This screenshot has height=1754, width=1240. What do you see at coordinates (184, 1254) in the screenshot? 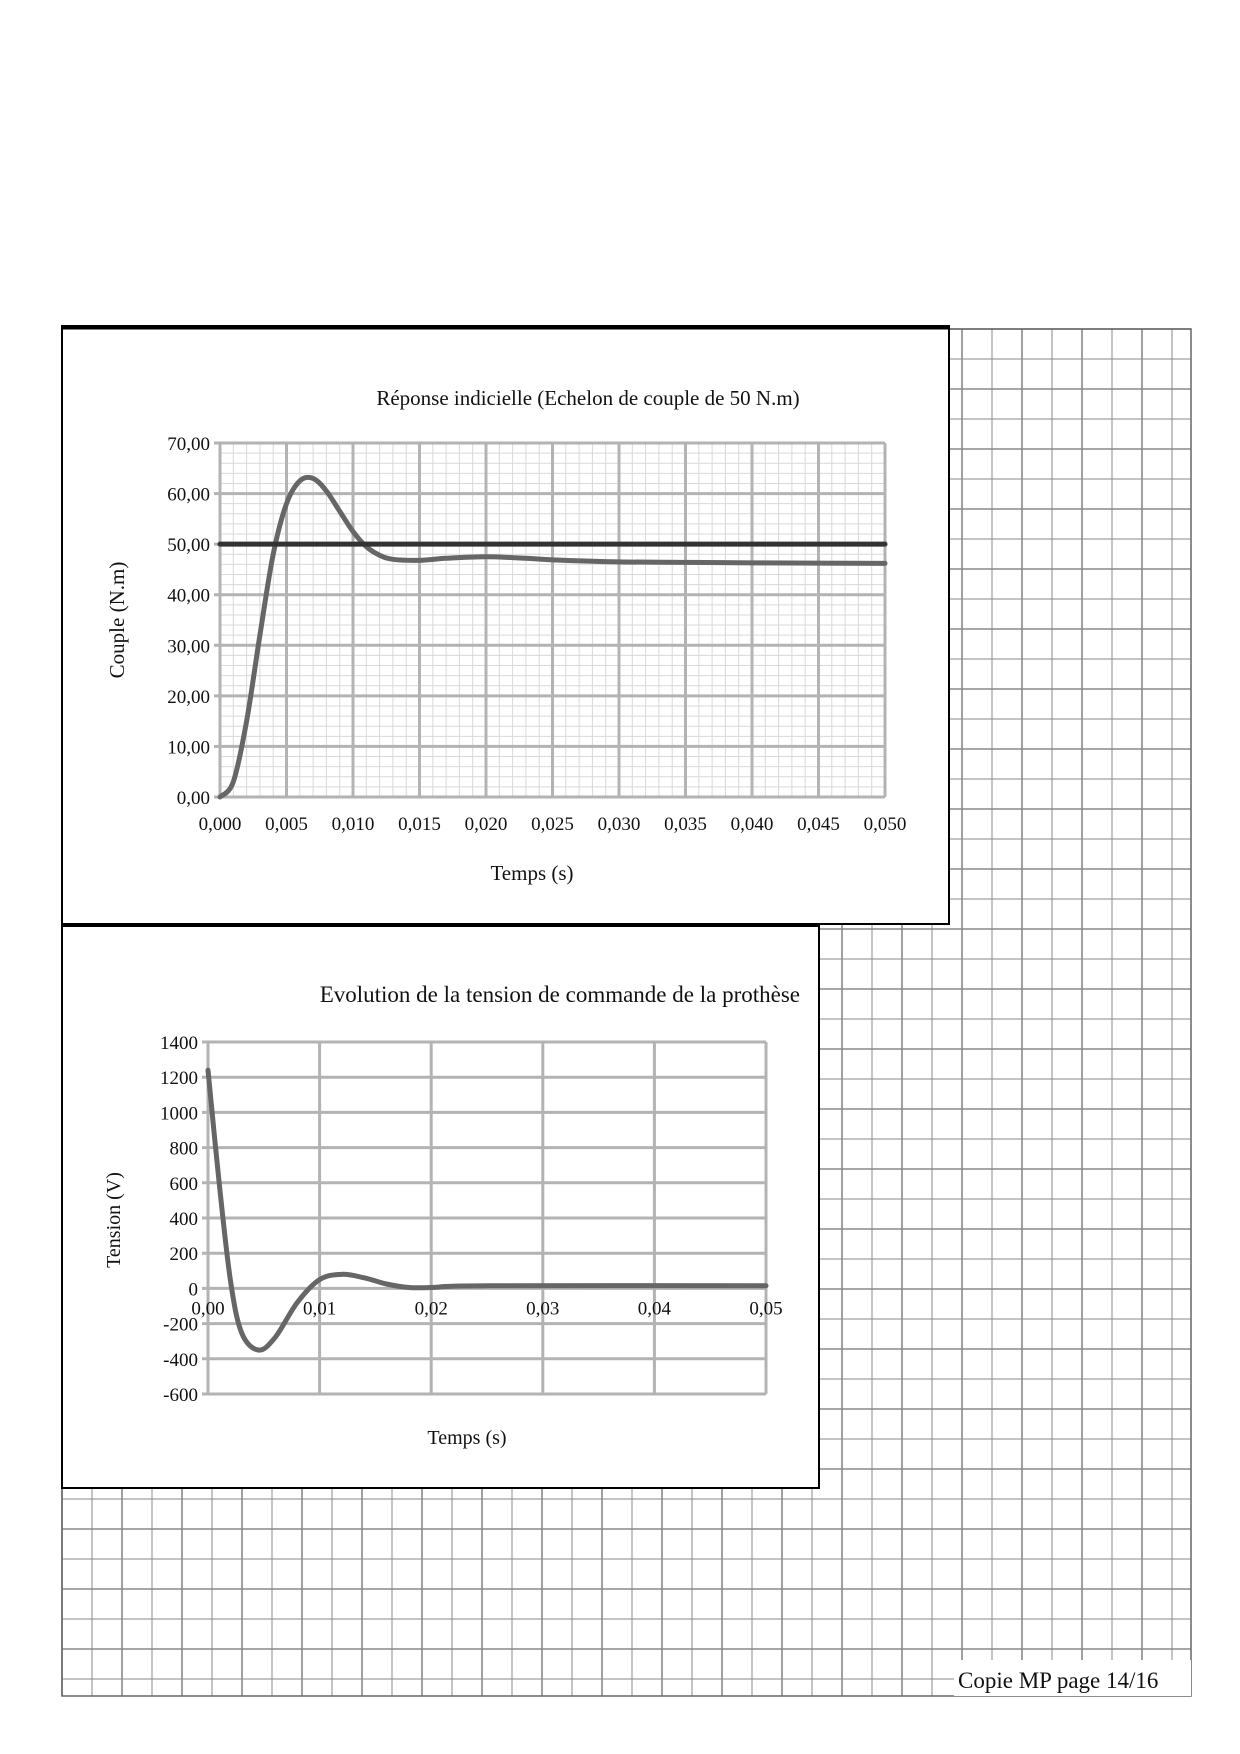
I see `y-tick-label: 200` at bounding box center [184, 1254].